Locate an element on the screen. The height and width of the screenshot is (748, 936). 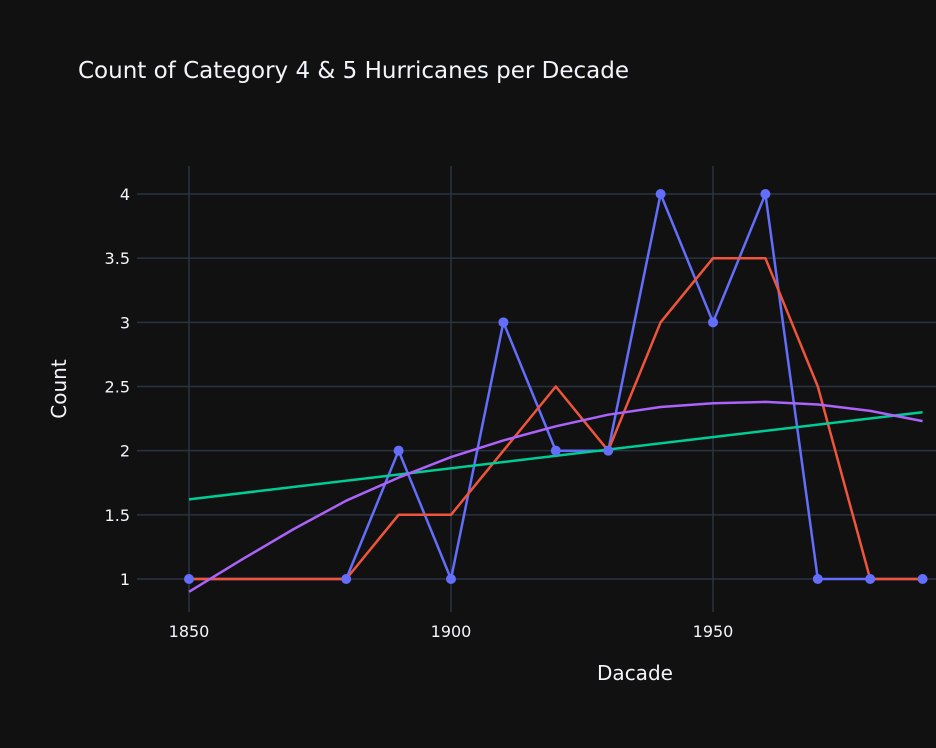
x-tick-label: 1950 is located at coordinates (713, 631).